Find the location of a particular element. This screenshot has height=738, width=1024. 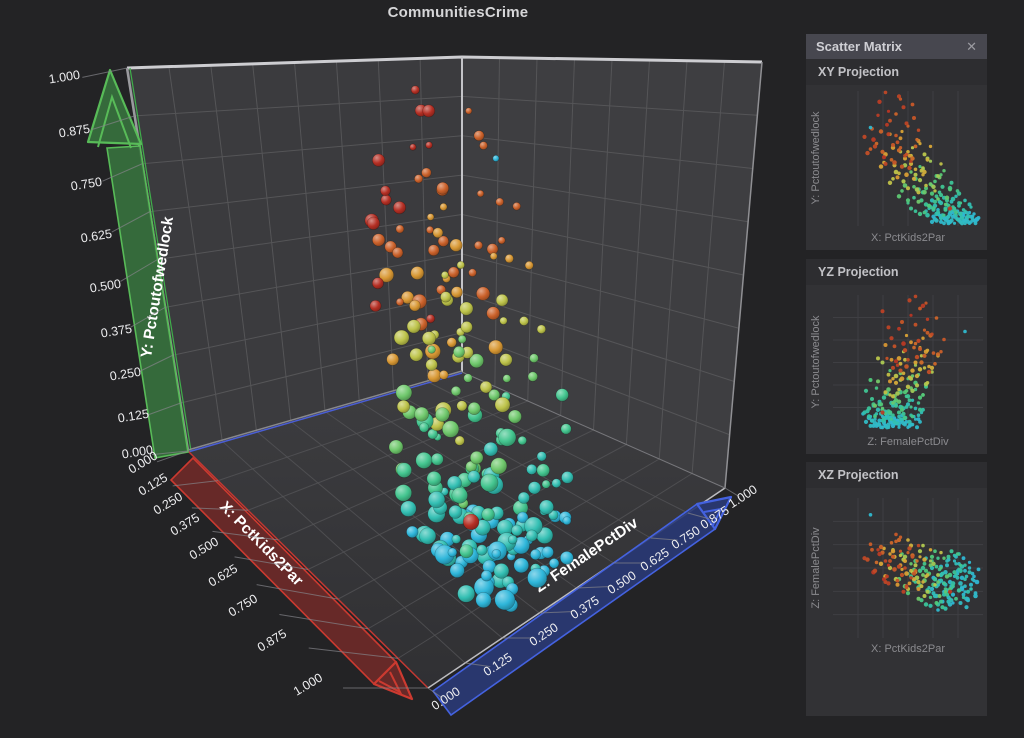

close-icon: ✕ is located at coordinates (971, 46).